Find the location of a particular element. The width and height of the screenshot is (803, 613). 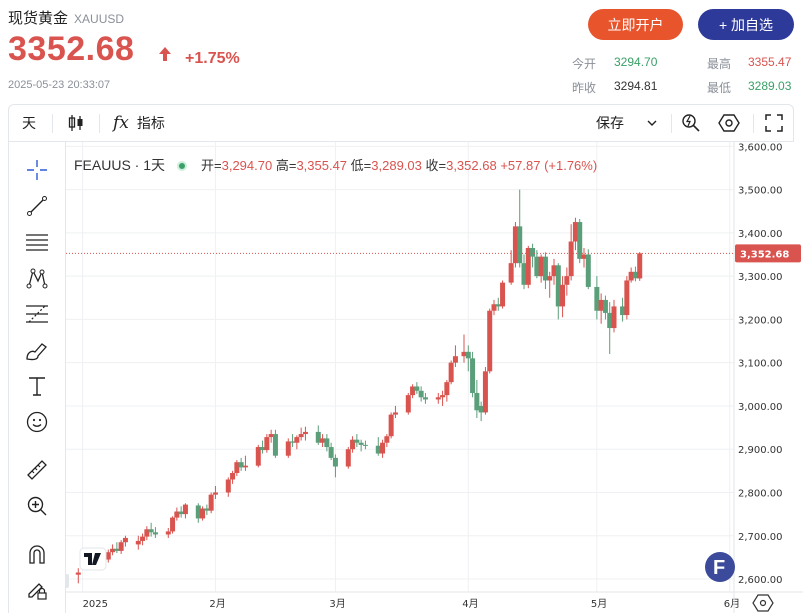

indicators-button: fx 指标 is located at coordinates (139, 123).